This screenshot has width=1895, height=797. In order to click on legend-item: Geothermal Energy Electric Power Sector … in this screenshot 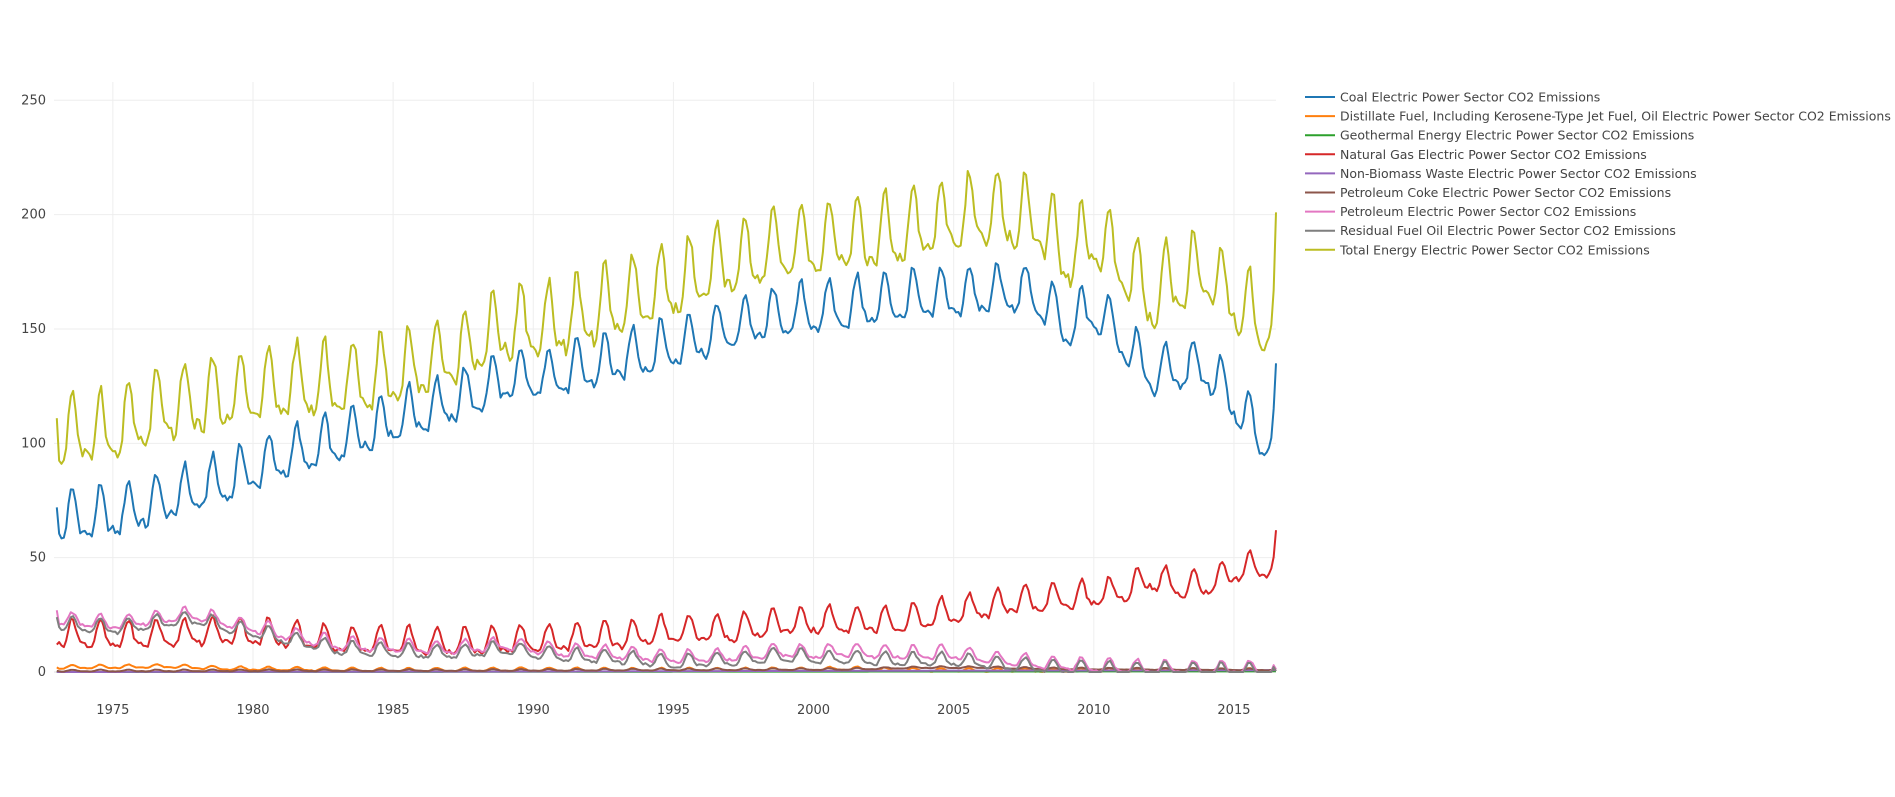, I will do `click(1499, 135)`.